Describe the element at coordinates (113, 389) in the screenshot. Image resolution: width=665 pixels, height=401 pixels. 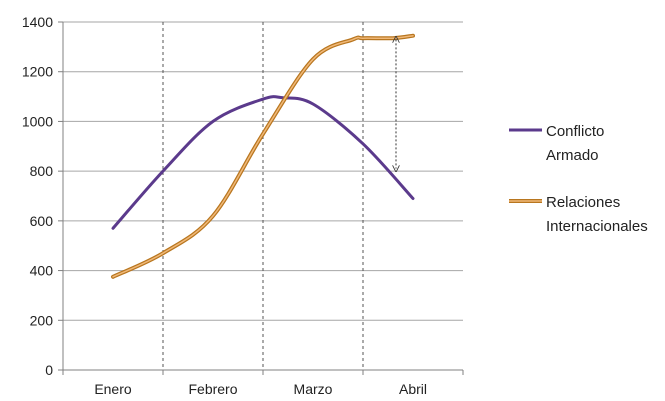
I see `x-tick-label: Enero` at that location.